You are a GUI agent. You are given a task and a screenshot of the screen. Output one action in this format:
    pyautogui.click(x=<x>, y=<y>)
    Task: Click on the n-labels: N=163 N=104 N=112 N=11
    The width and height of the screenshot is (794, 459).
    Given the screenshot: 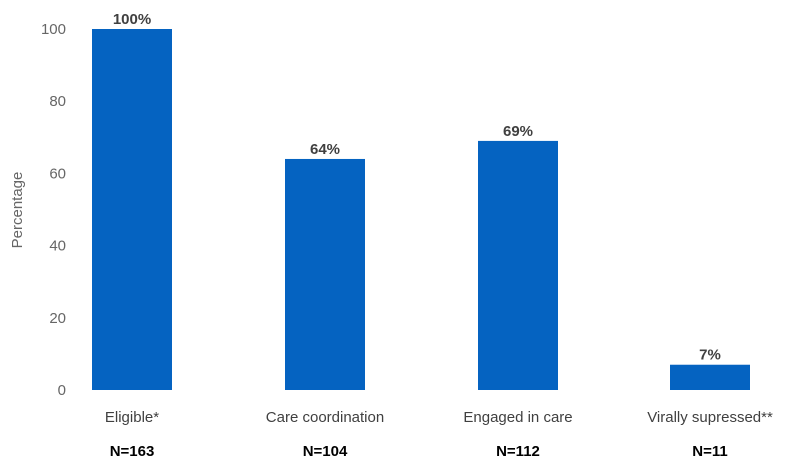 What is the action you would take?
    pyautogui.click(x=419, y=451)
    